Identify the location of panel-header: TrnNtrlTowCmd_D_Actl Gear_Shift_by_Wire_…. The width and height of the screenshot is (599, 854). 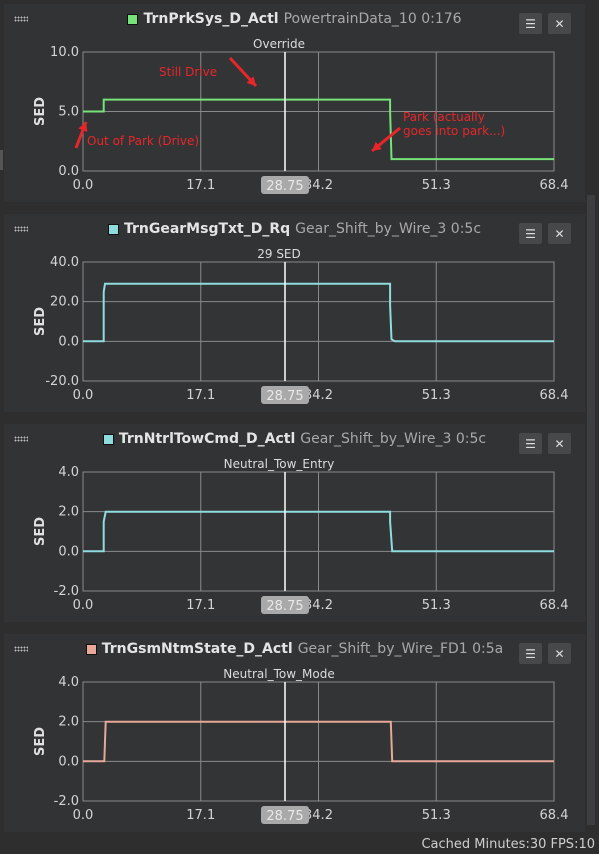
(294, 439).